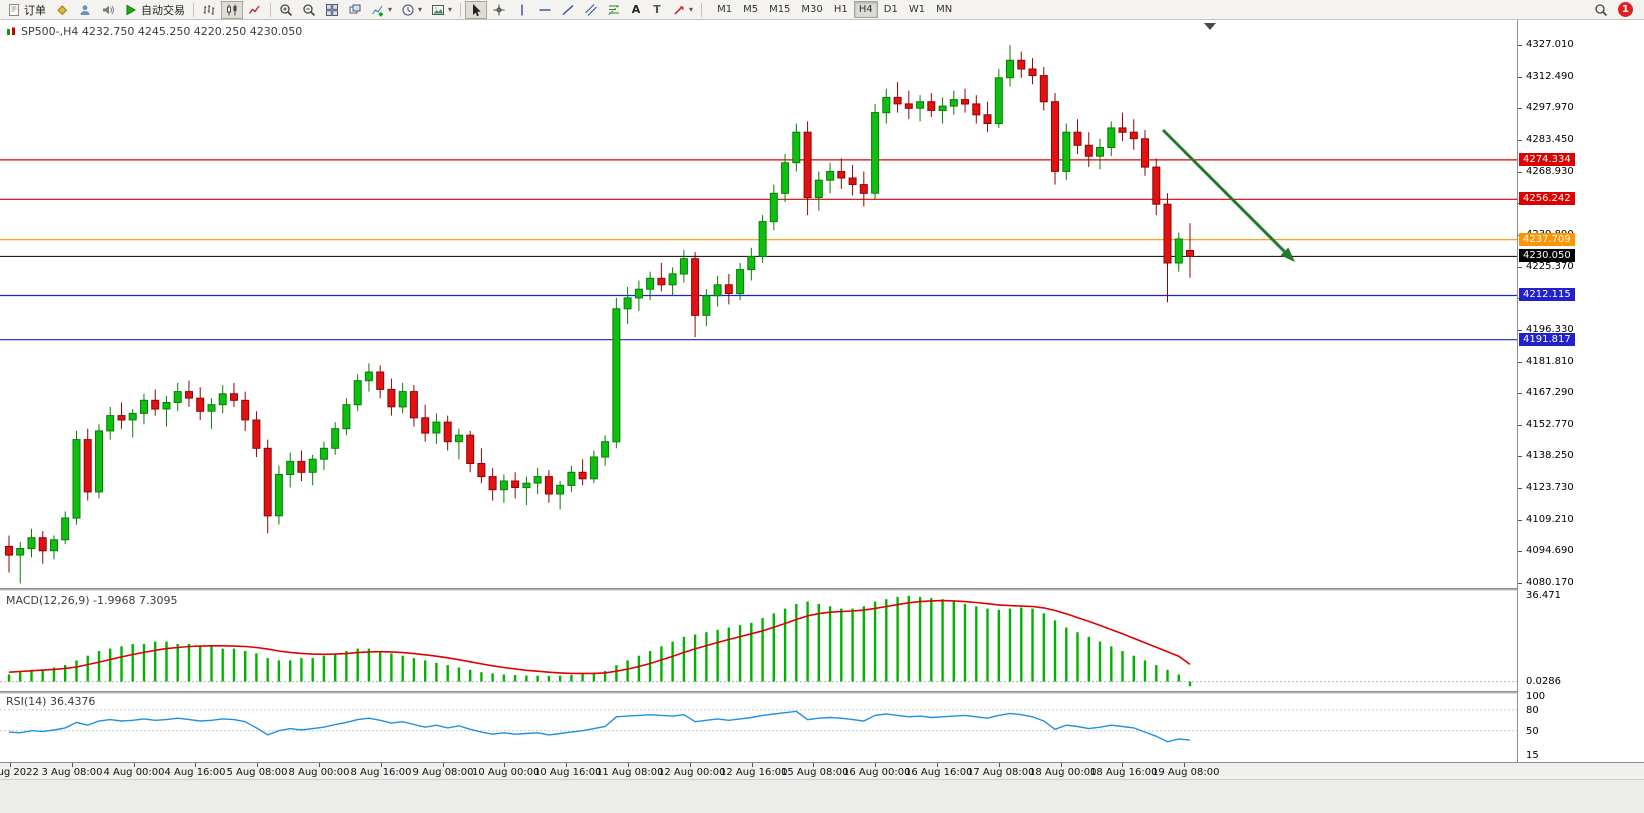  Describe the element at coordinates (944, 9) in the screenshot. I see `timeframe-mn-button: MN` at that location.